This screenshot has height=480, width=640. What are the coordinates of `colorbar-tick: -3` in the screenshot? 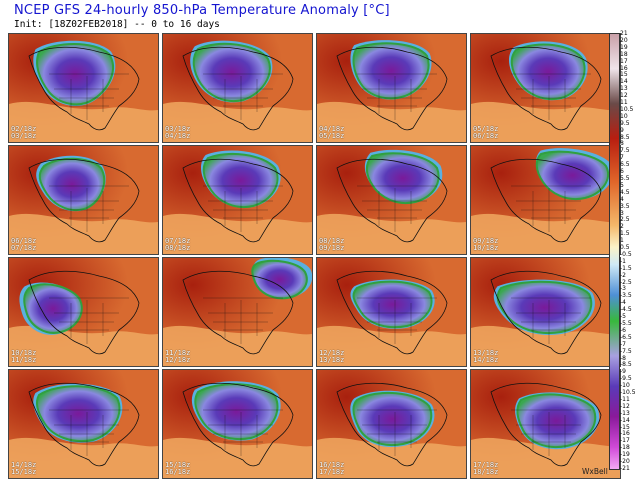 It's located at (623, 289).